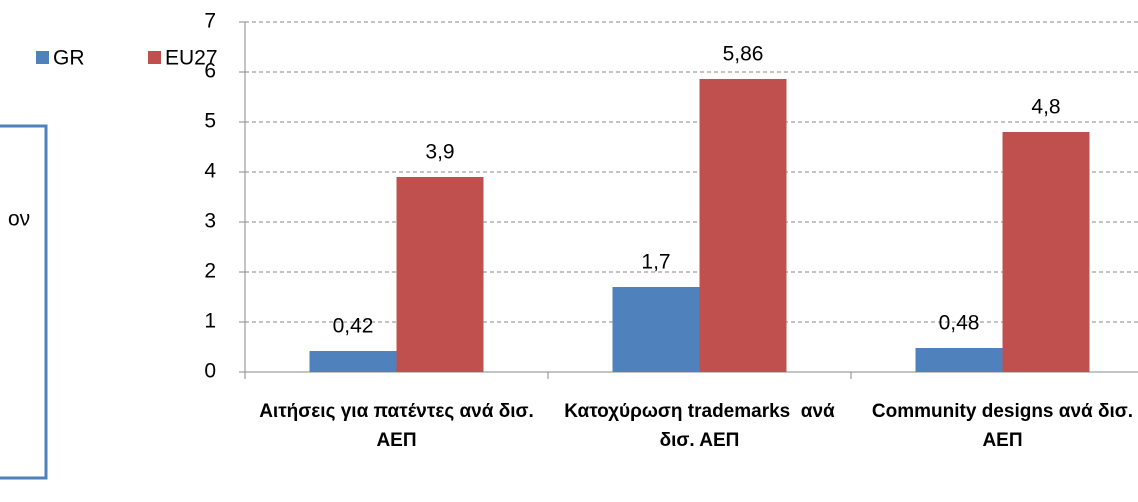 The width and height of the screenshot is (1138, 502). Describe the element at coordinates (210, 121) in the screenshot. I see `y-tick-label: 5` at that location.